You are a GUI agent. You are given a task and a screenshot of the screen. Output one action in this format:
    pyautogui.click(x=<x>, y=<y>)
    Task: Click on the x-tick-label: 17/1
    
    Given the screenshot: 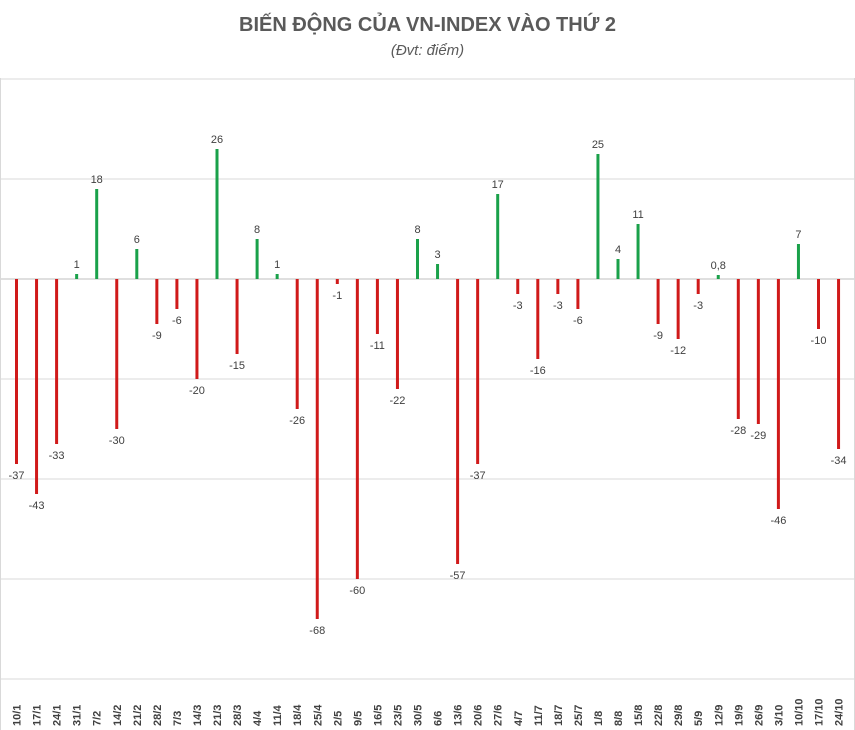 What is the action you would take?
    pyautogui.click(x=38, y=715)
    